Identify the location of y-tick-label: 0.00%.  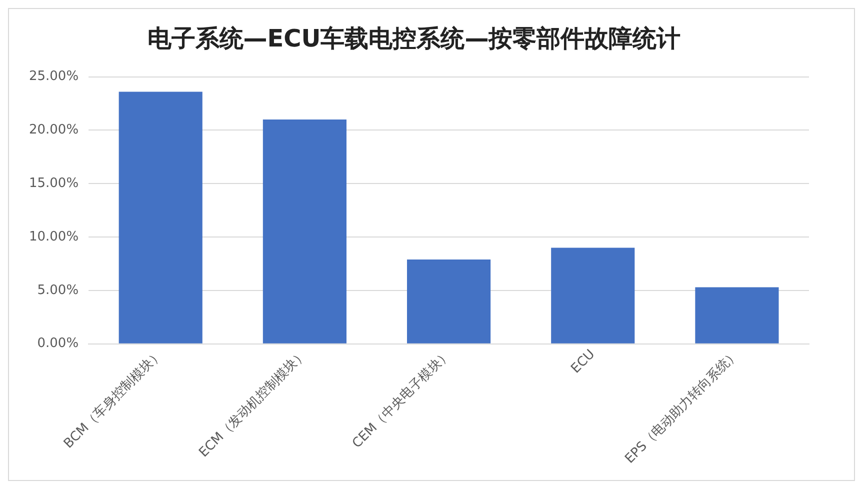
(58, 344).